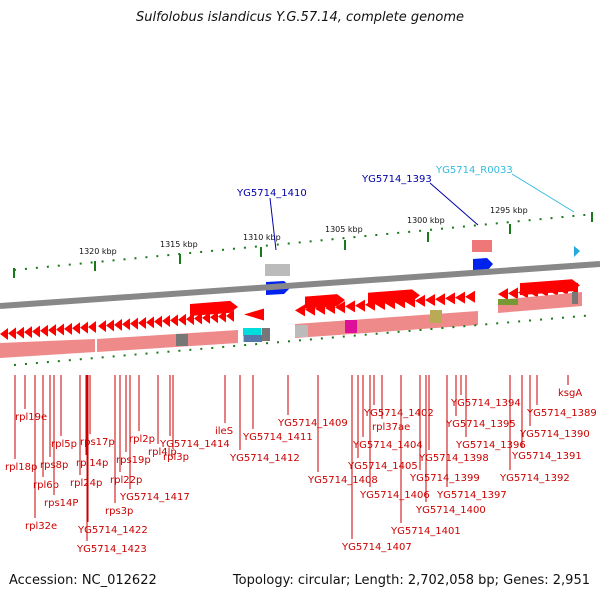  Describe the element at coordinates (289, 311) in the screenshot. I see `reverse-genes` at that location.